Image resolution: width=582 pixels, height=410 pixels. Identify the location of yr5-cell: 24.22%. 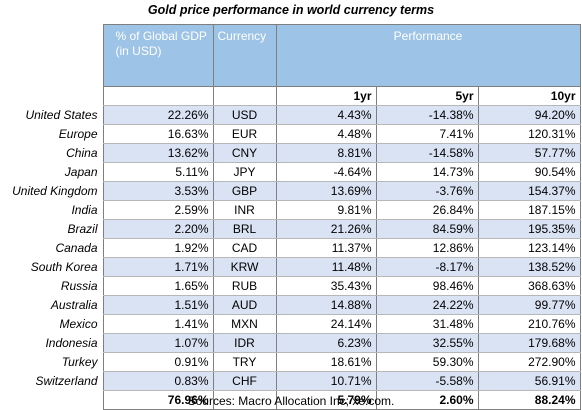
(426, 305).